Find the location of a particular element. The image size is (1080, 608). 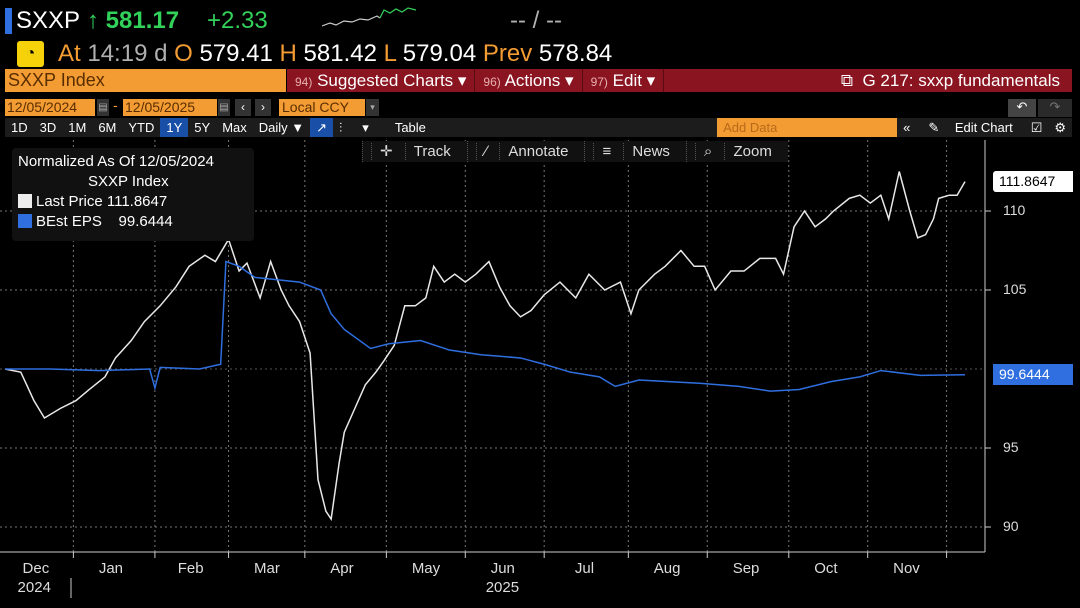

x-tick-label: Jun is located at coordinates (502, 568).